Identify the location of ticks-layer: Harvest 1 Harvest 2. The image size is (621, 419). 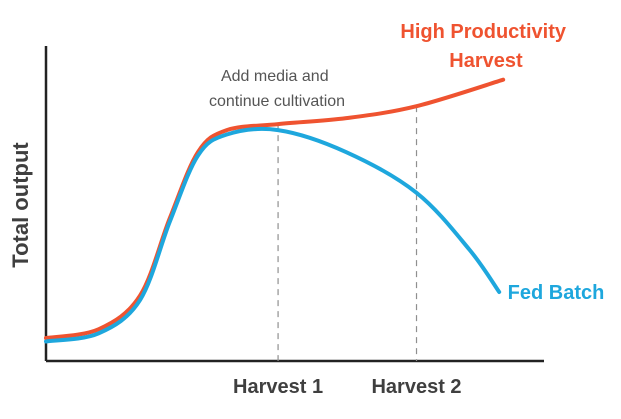
(347, 387).